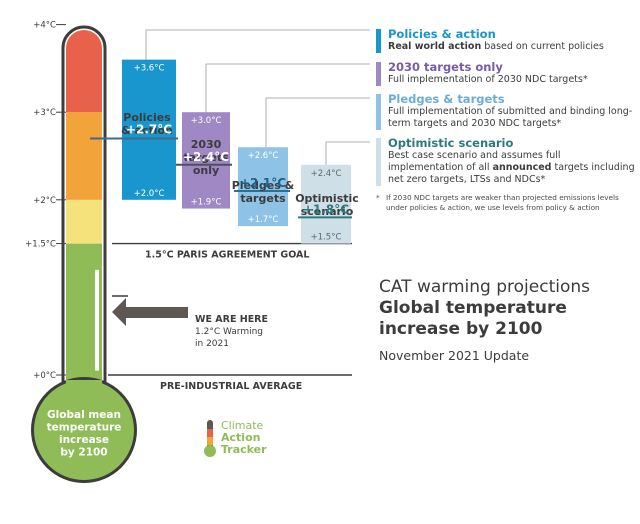 The width and height of the screenshot is (640, 524). What do you see at coordinates (378, 197) in the screenshot?
I see `footnote-asterisk: *` at bounding box center [378, 197].